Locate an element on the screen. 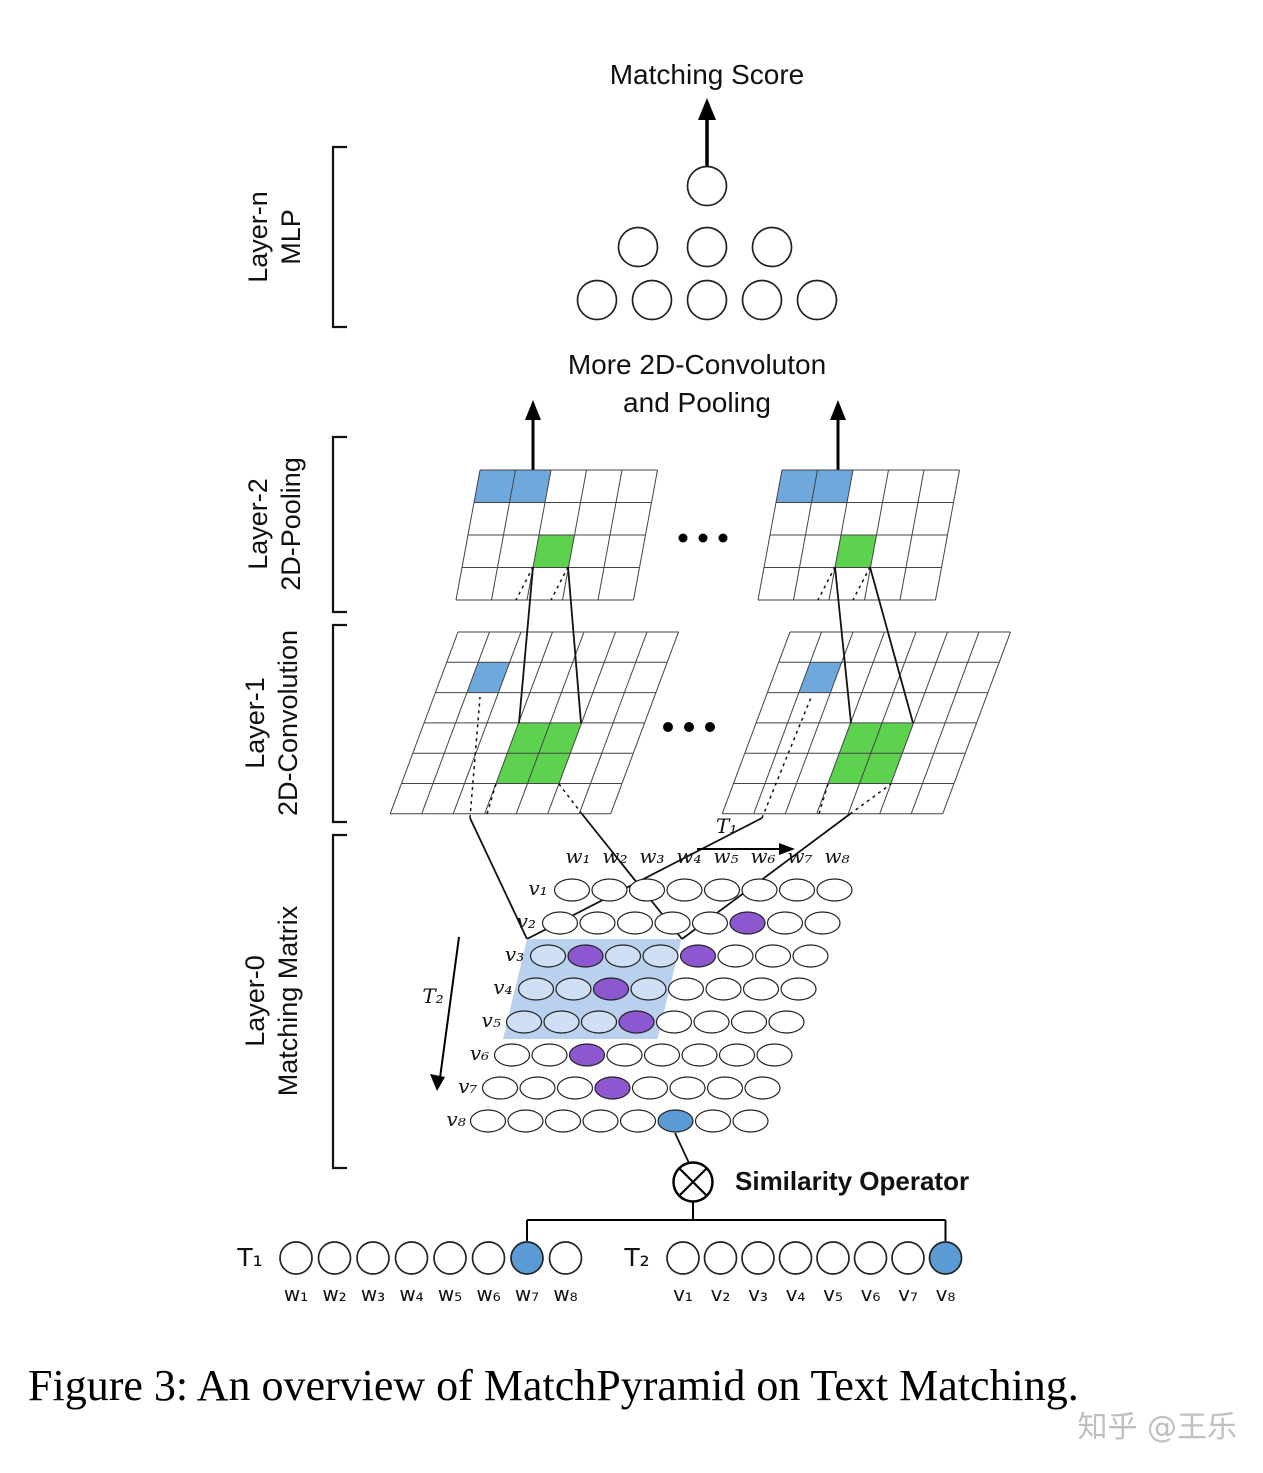 The height and width of the screenshot is (1473, 1263). layer1-right-blue-cell is located at coordinates (820, 677).